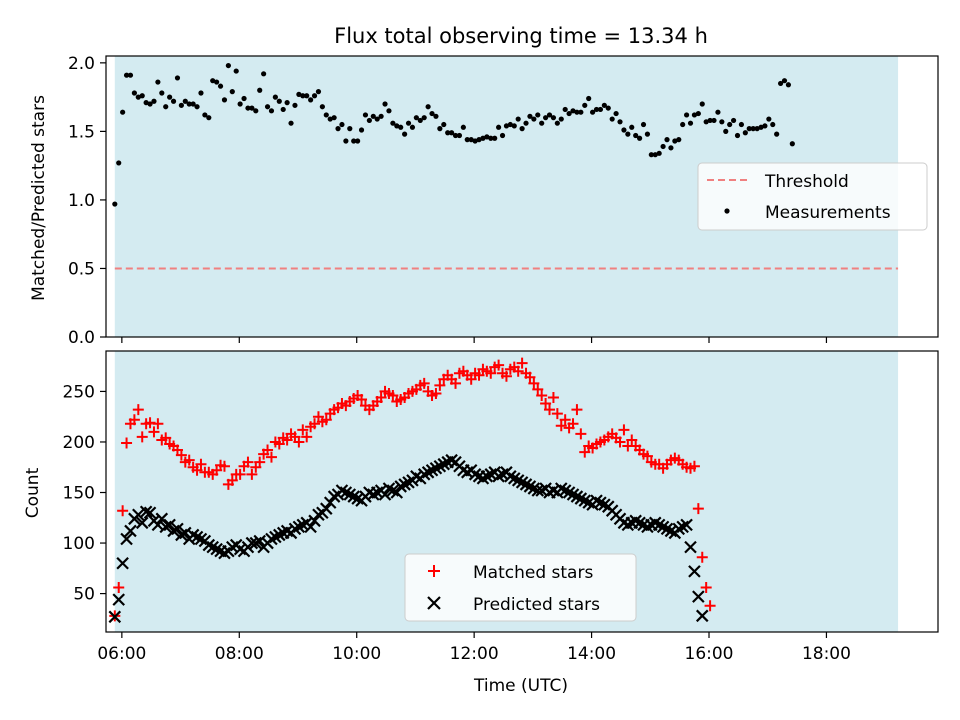 This screenshot has width=960, height=720. What do you see at coordinates (453, 134) in the screenshot?
I see `measurement-points` at bounding box center [453, 134].